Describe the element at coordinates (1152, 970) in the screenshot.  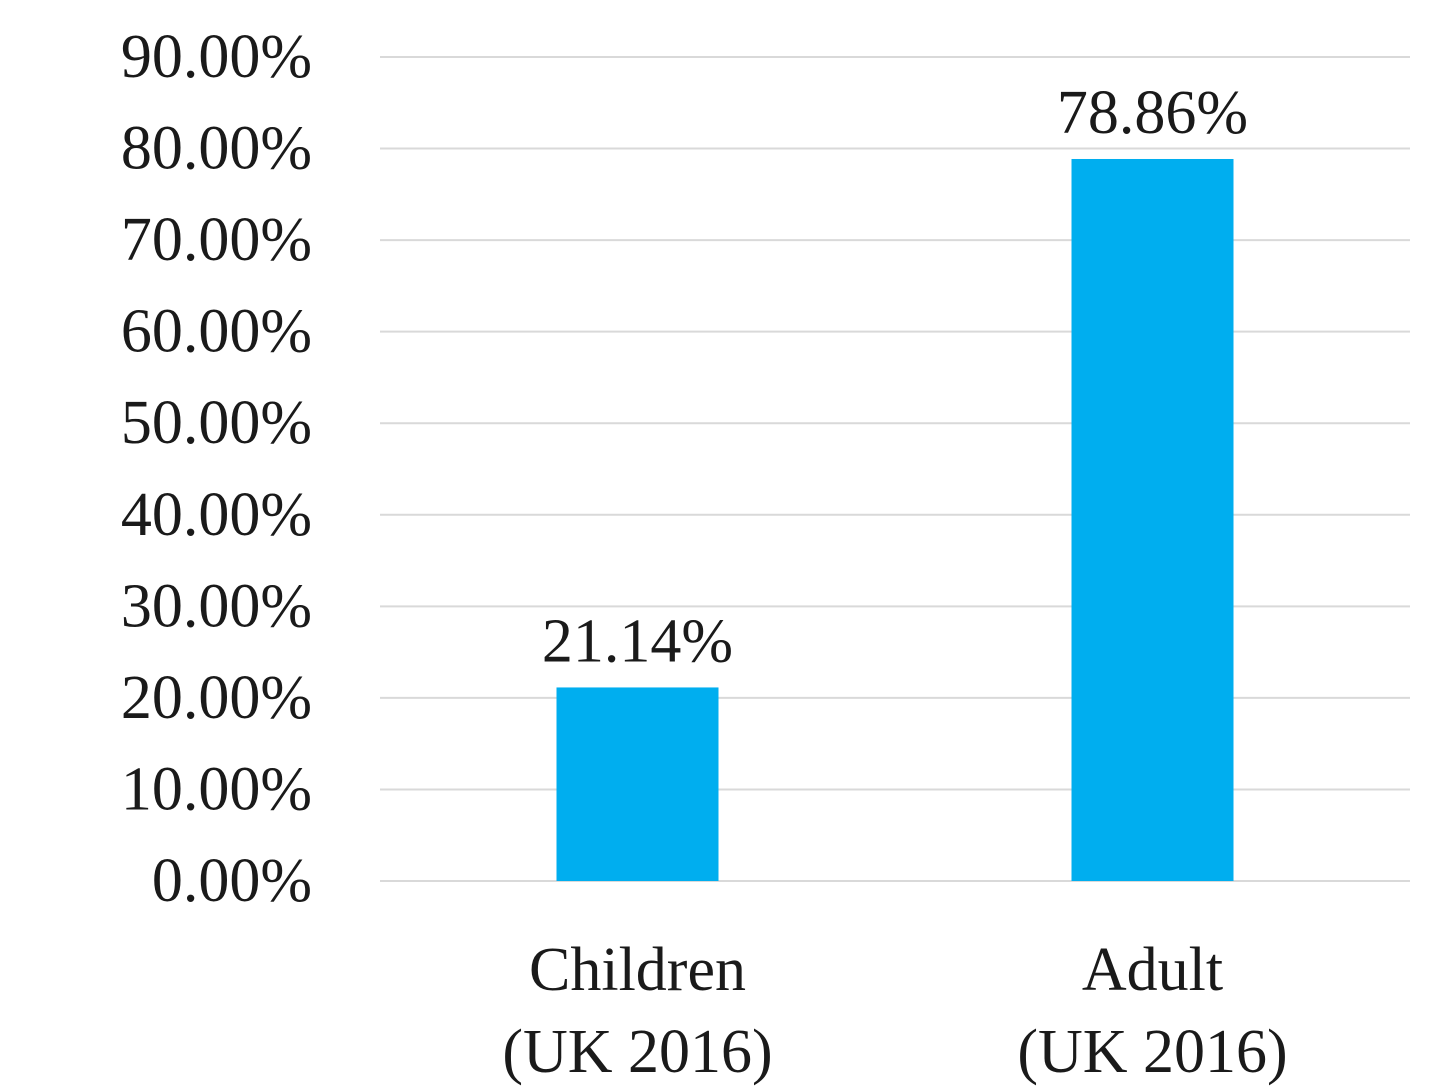
I see `x-category-label: Adult` at that location.